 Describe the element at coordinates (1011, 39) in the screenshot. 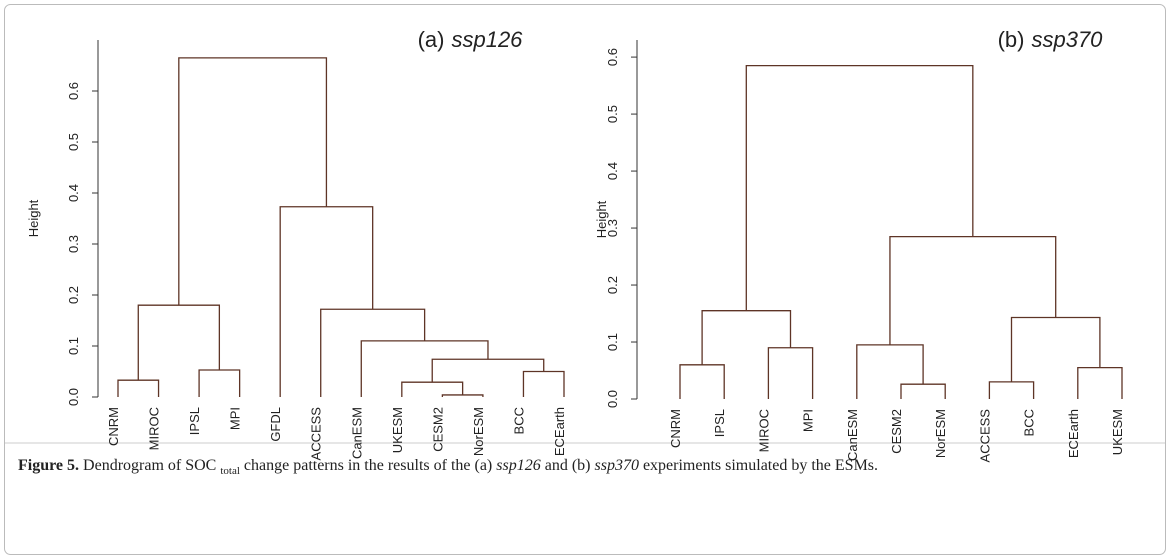

I see `panel-label: (b)` at that location.